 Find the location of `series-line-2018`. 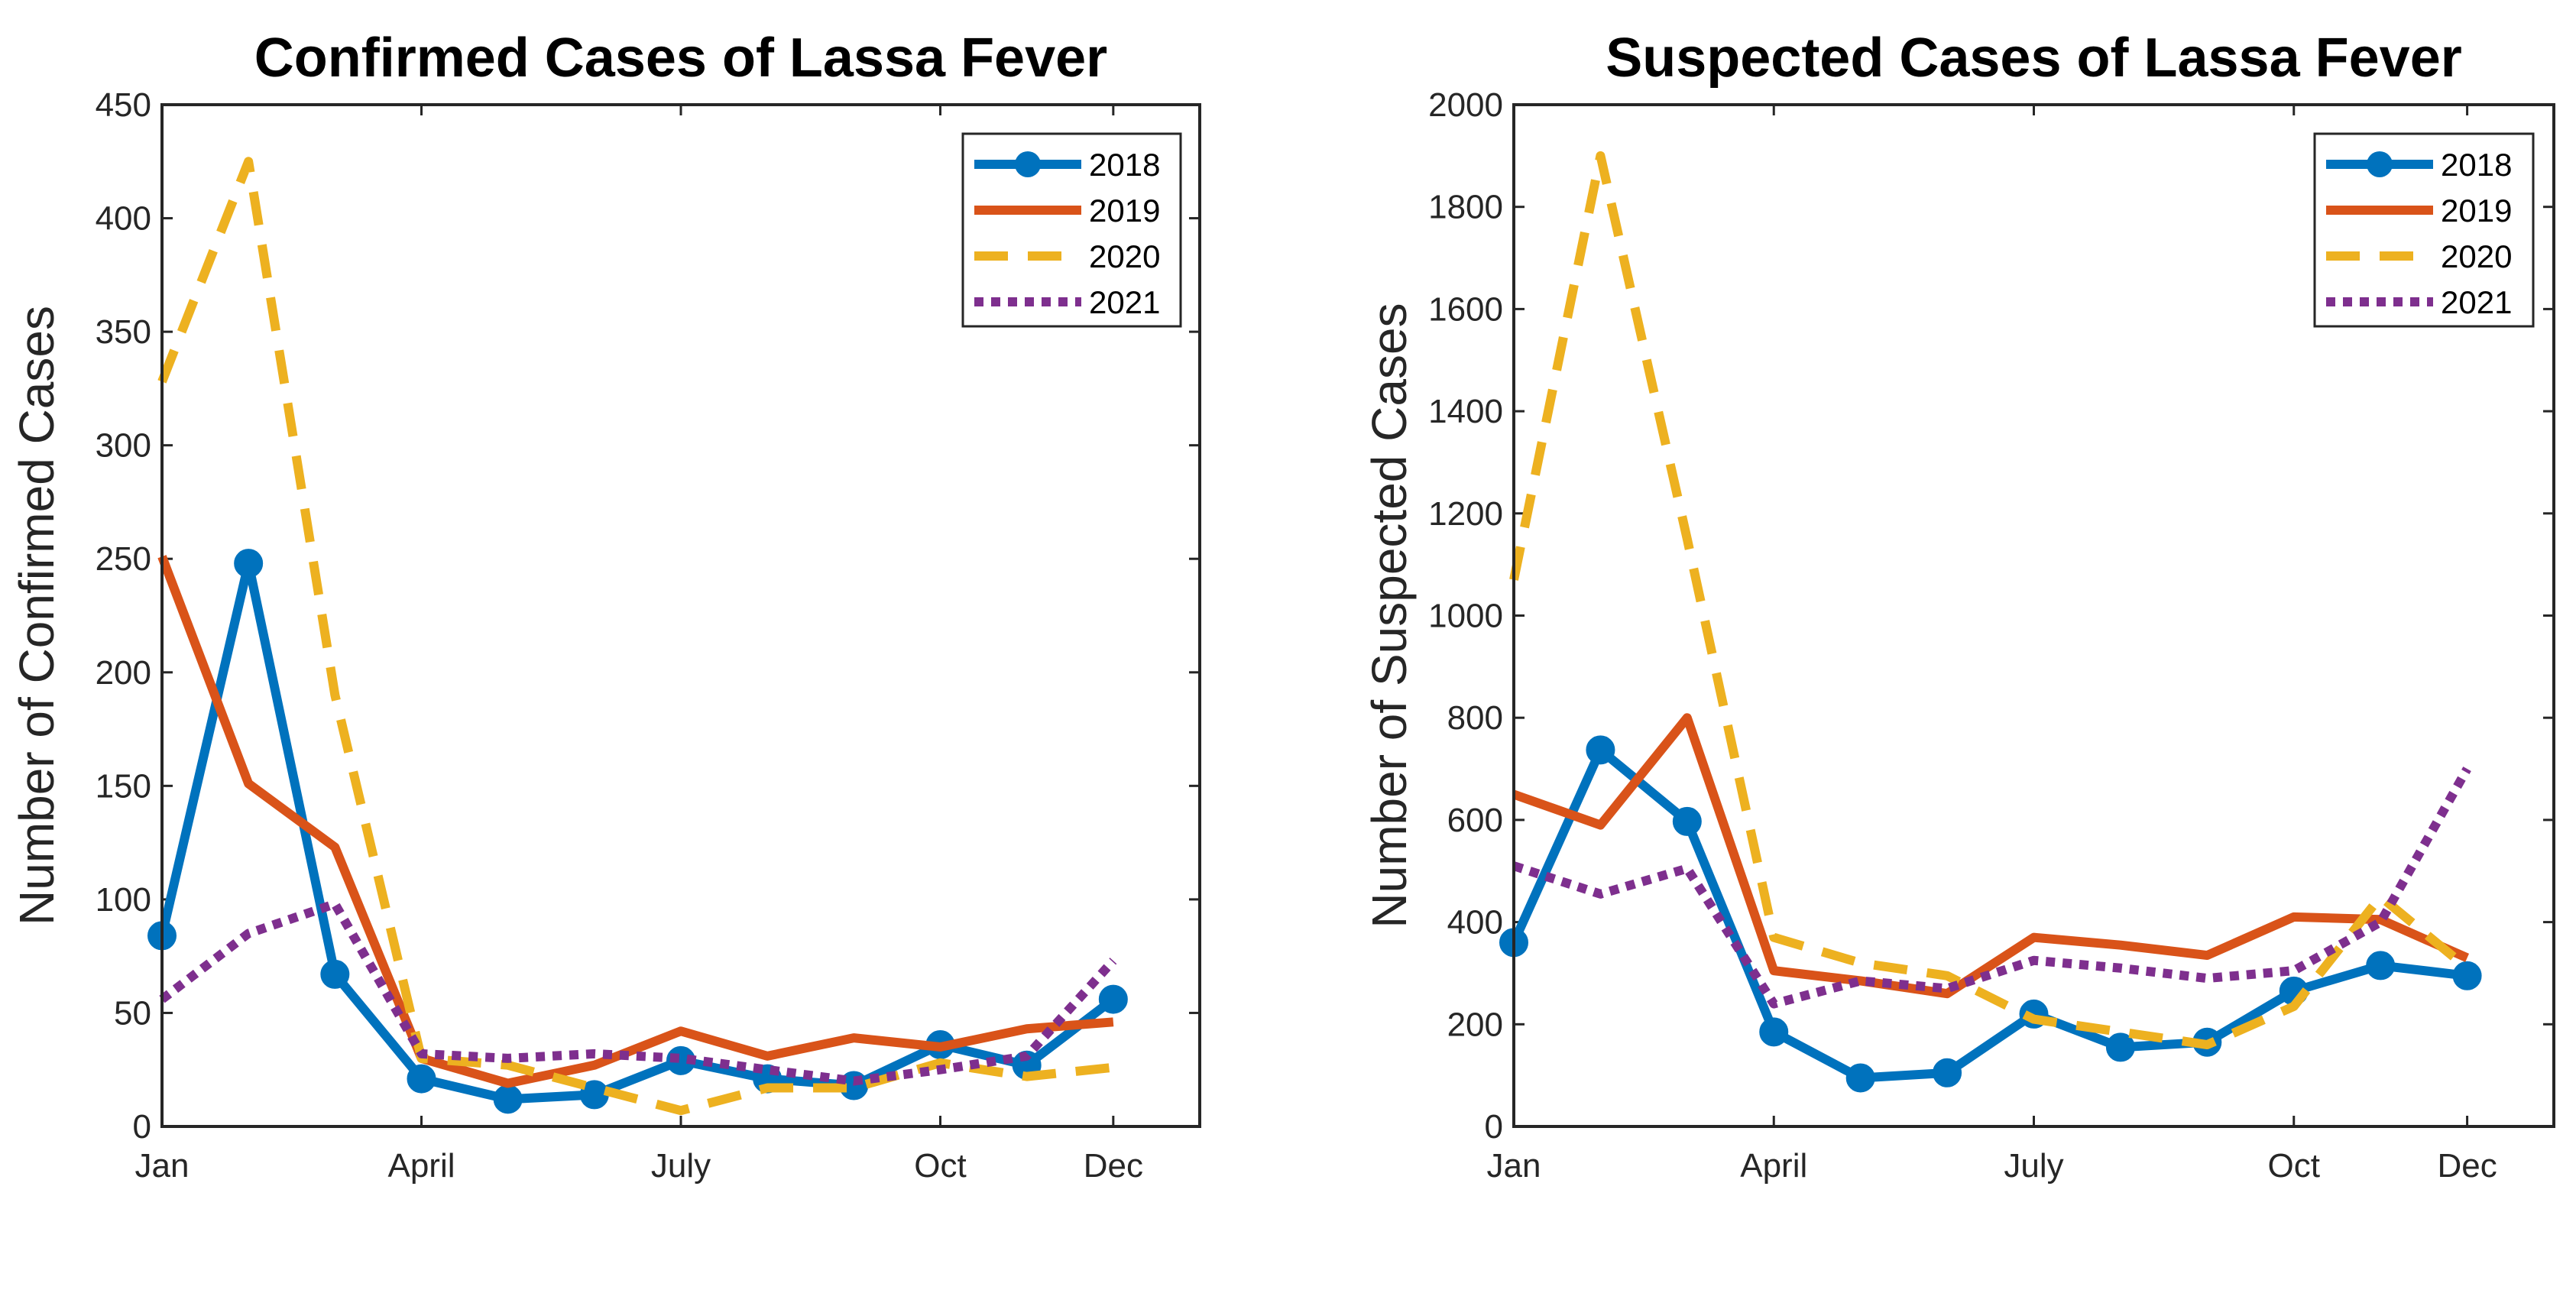

series-line-2018 is located at coordinates (1988, 914).